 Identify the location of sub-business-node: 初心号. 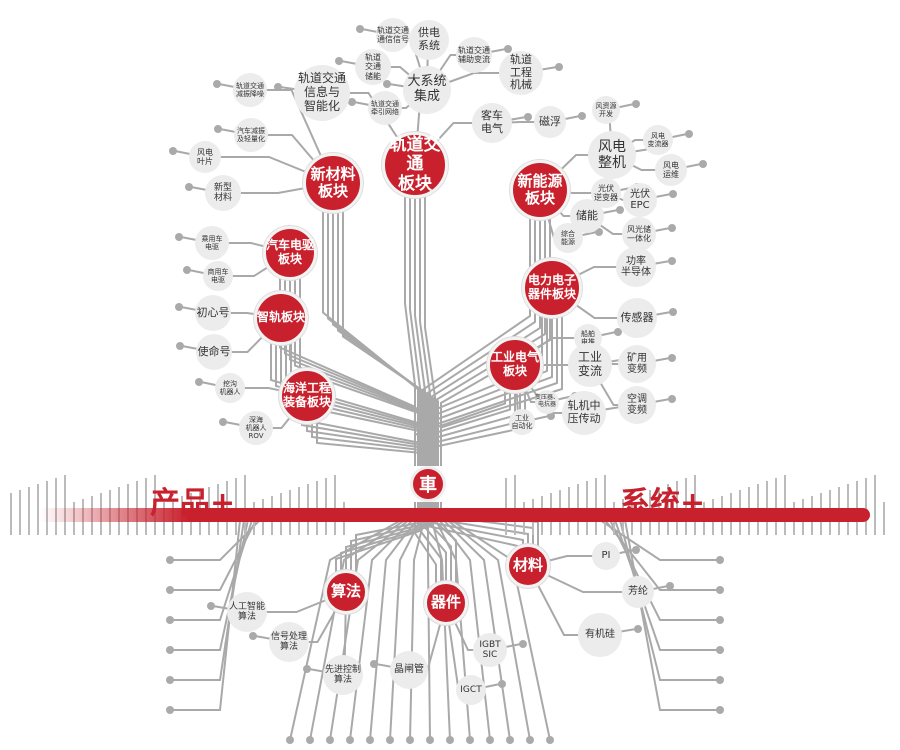
(213, 313).